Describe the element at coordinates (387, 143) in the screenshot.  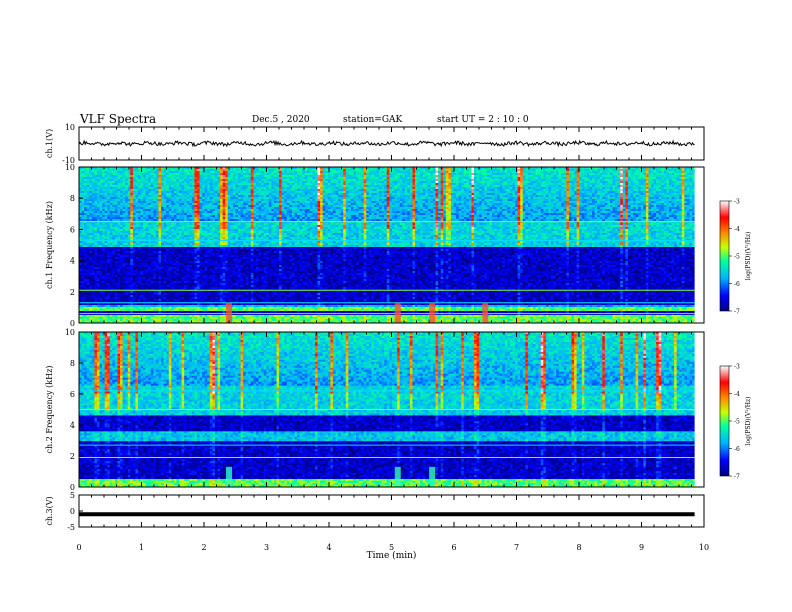
I see `ch1-trace` at that location.